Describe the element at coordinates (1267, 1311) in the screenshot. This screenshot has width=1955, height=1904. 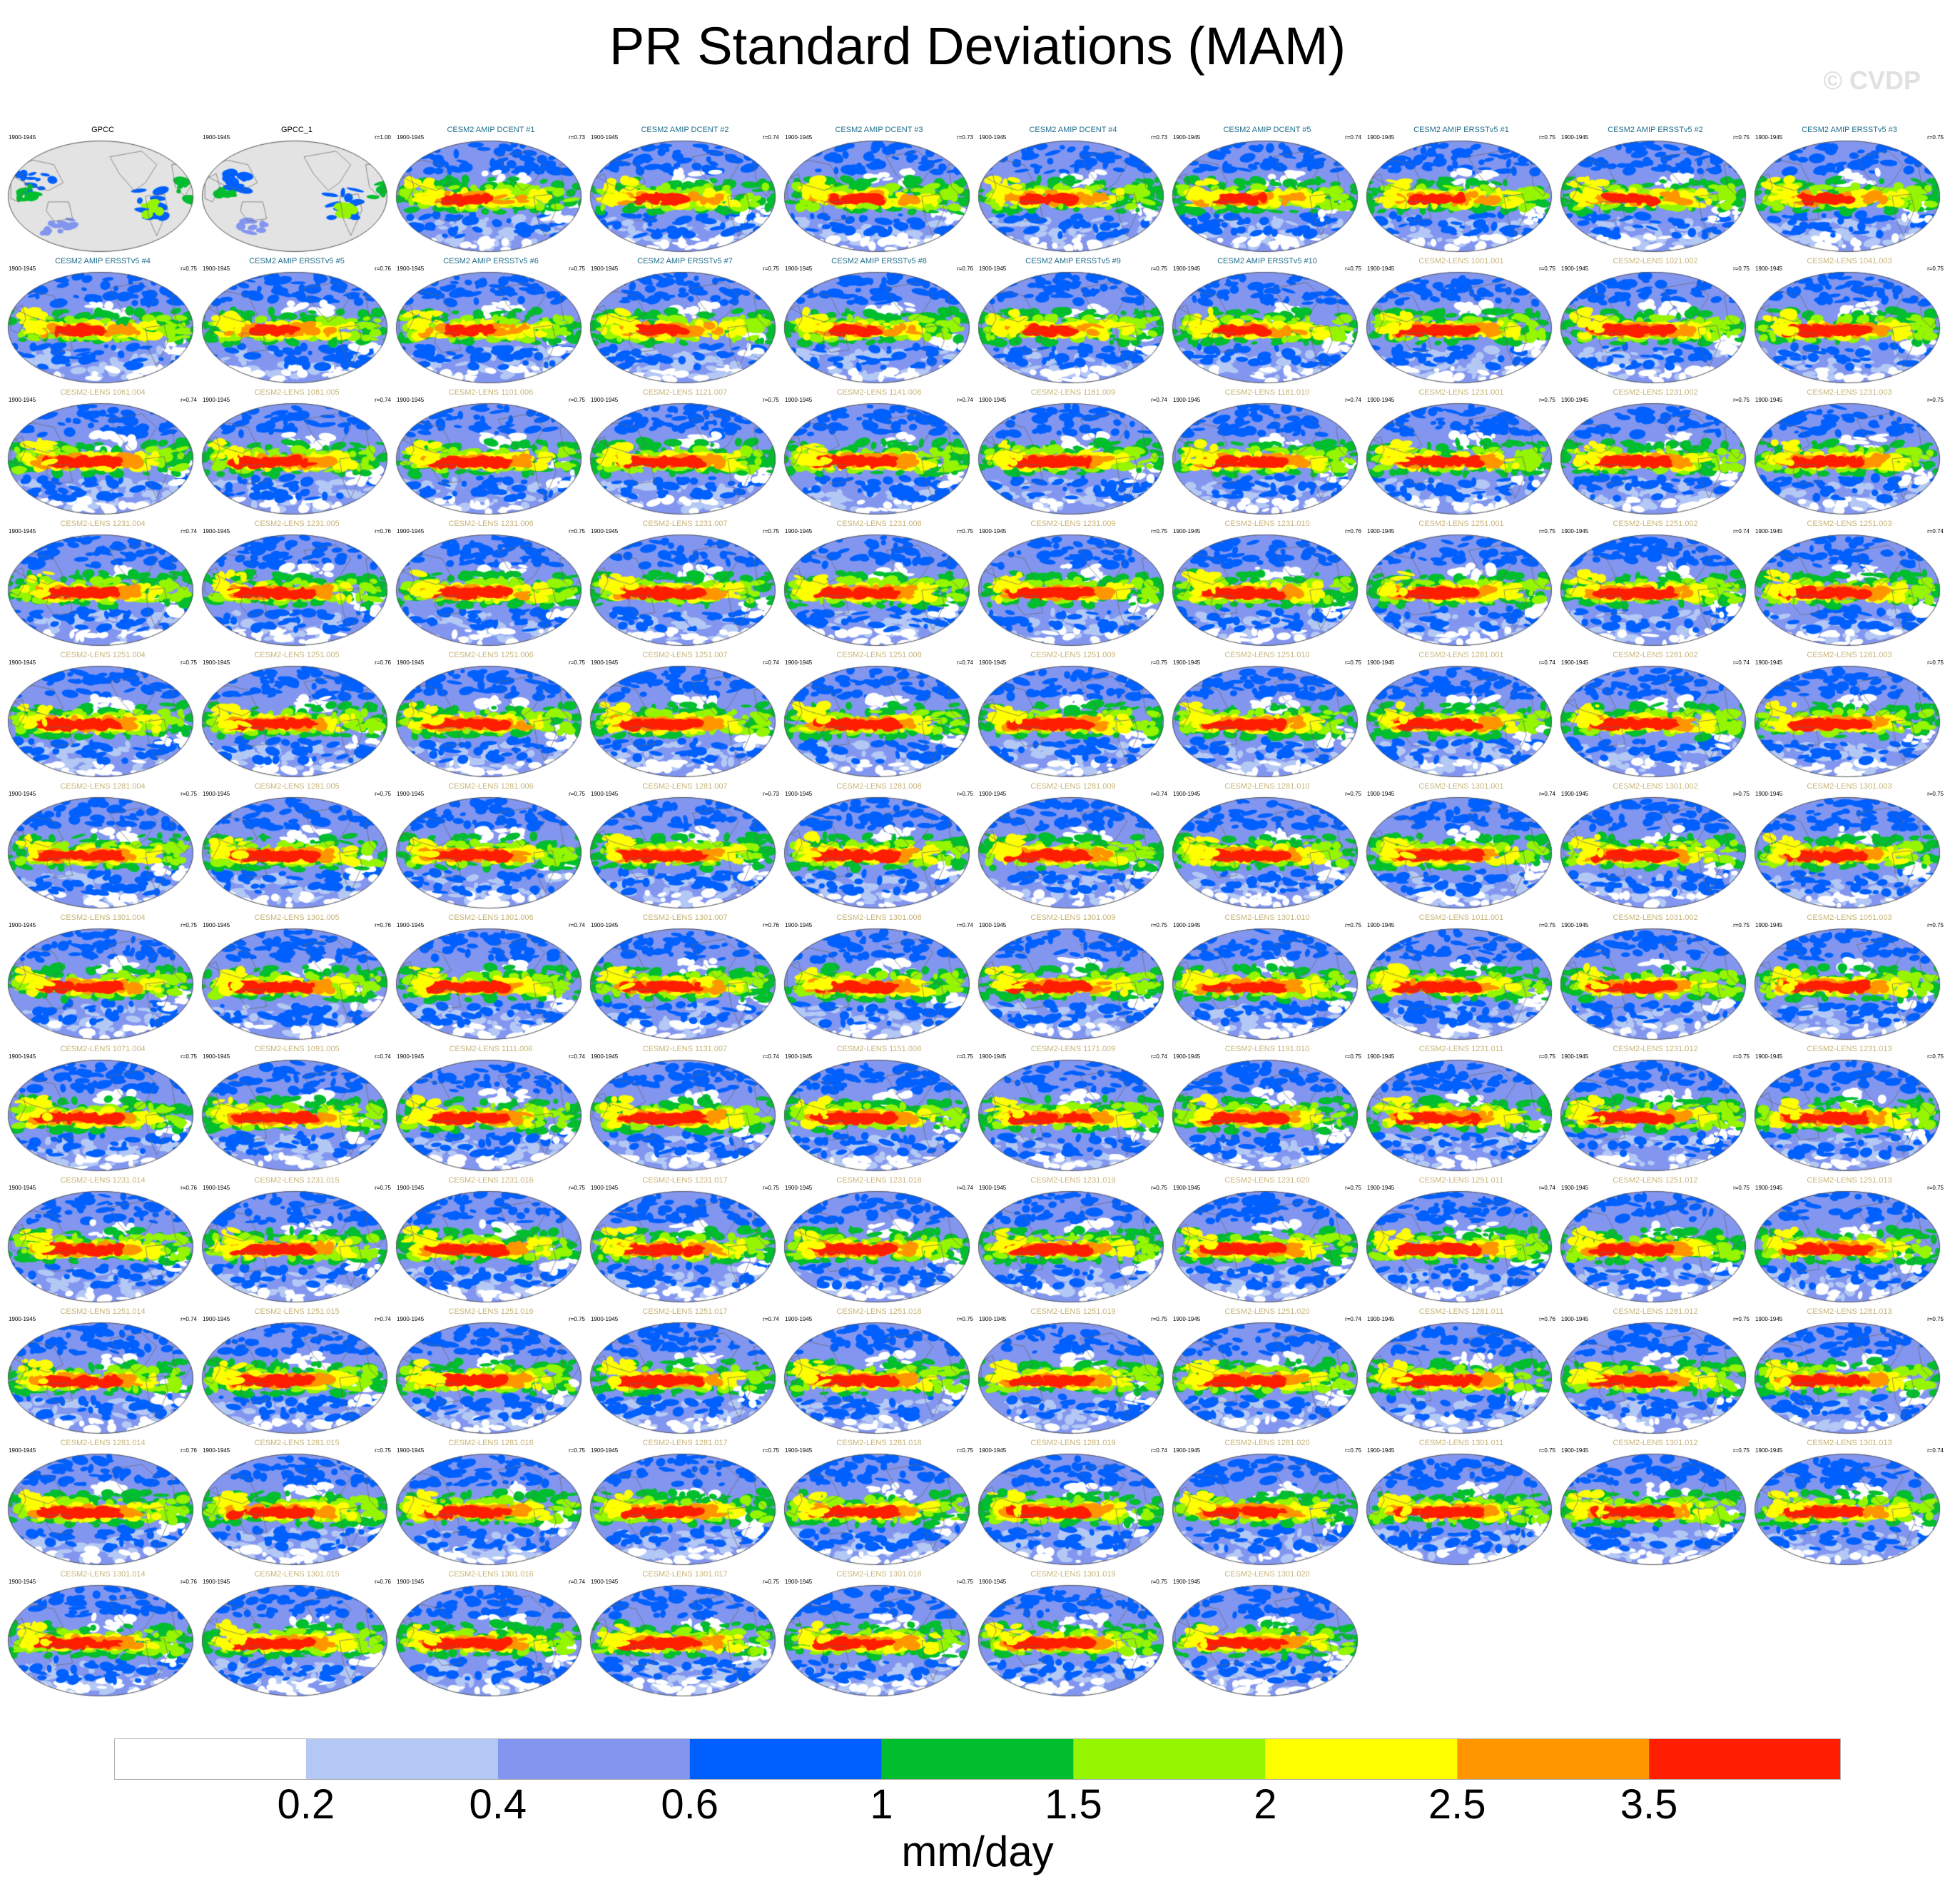
I see `panel-title: CESM2-LENS 1251.020` at that location.